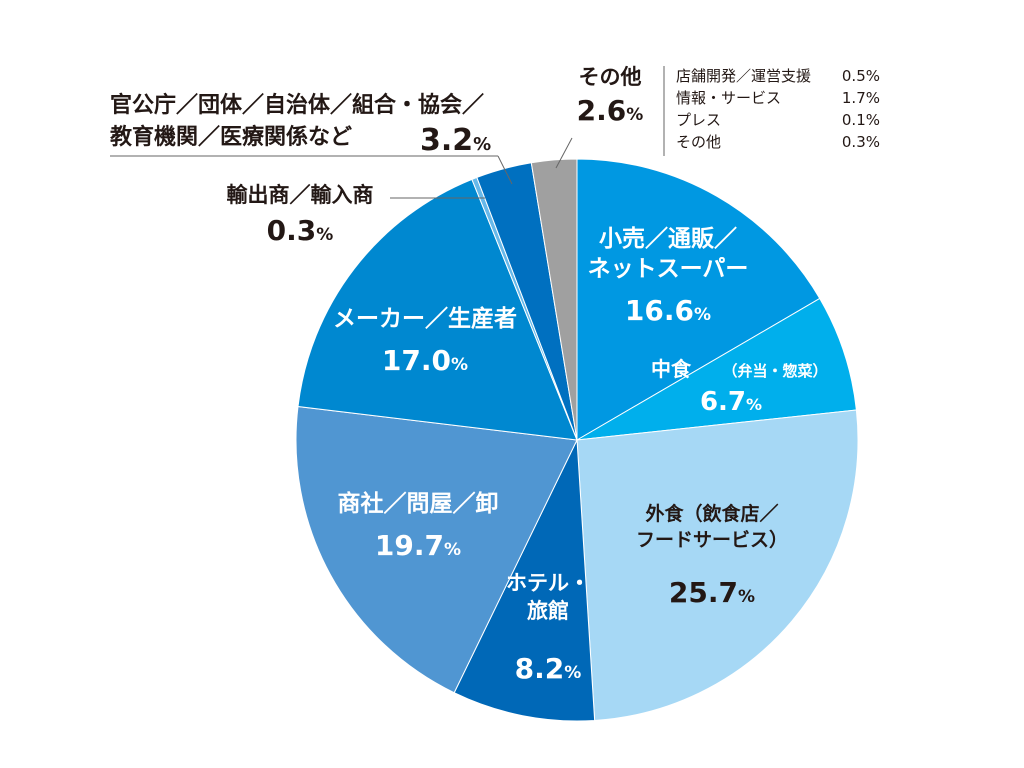  I want to click on slice-name-8-line-0: その他, so click(610, 77).